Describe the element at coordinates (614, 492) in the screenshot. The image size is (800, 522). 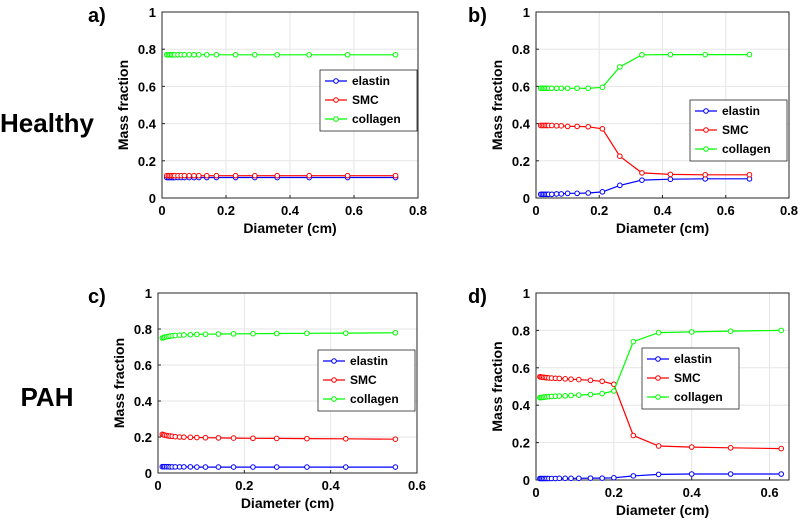
I see `x-tick-label: 0.2` at that location.